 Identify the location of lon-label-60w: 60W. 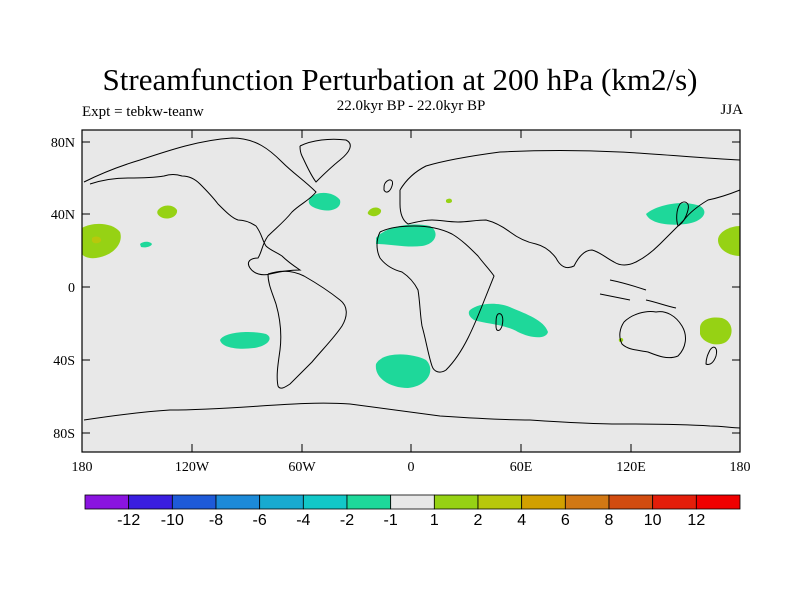
(302, 467).